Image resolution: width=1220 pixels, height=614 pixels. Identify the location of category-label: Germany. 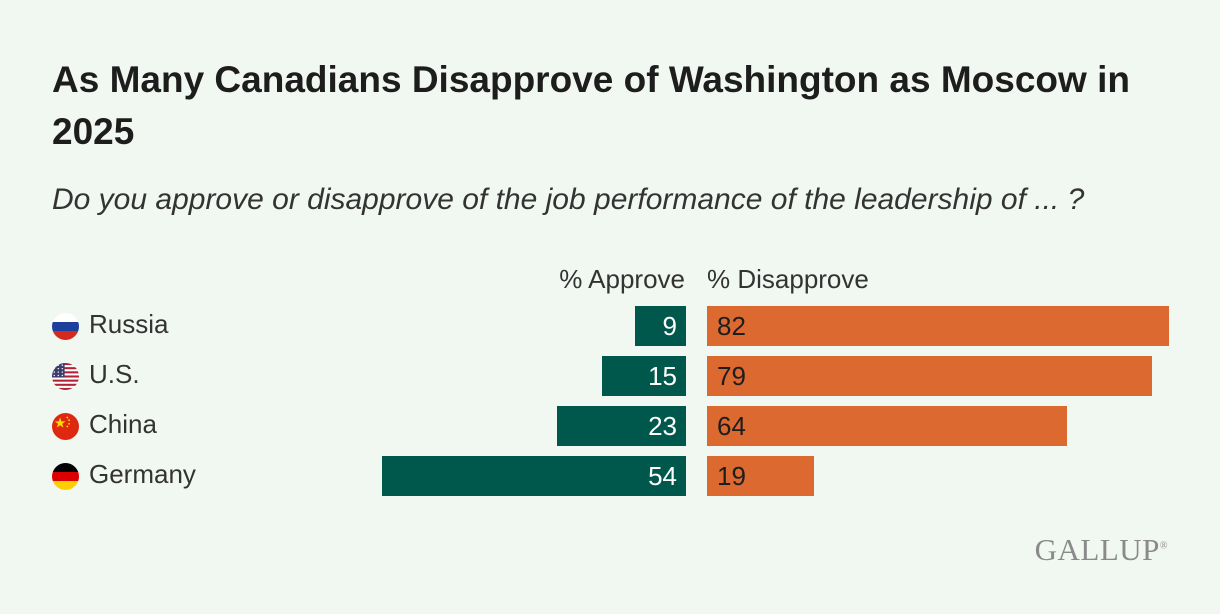
(142, 474).